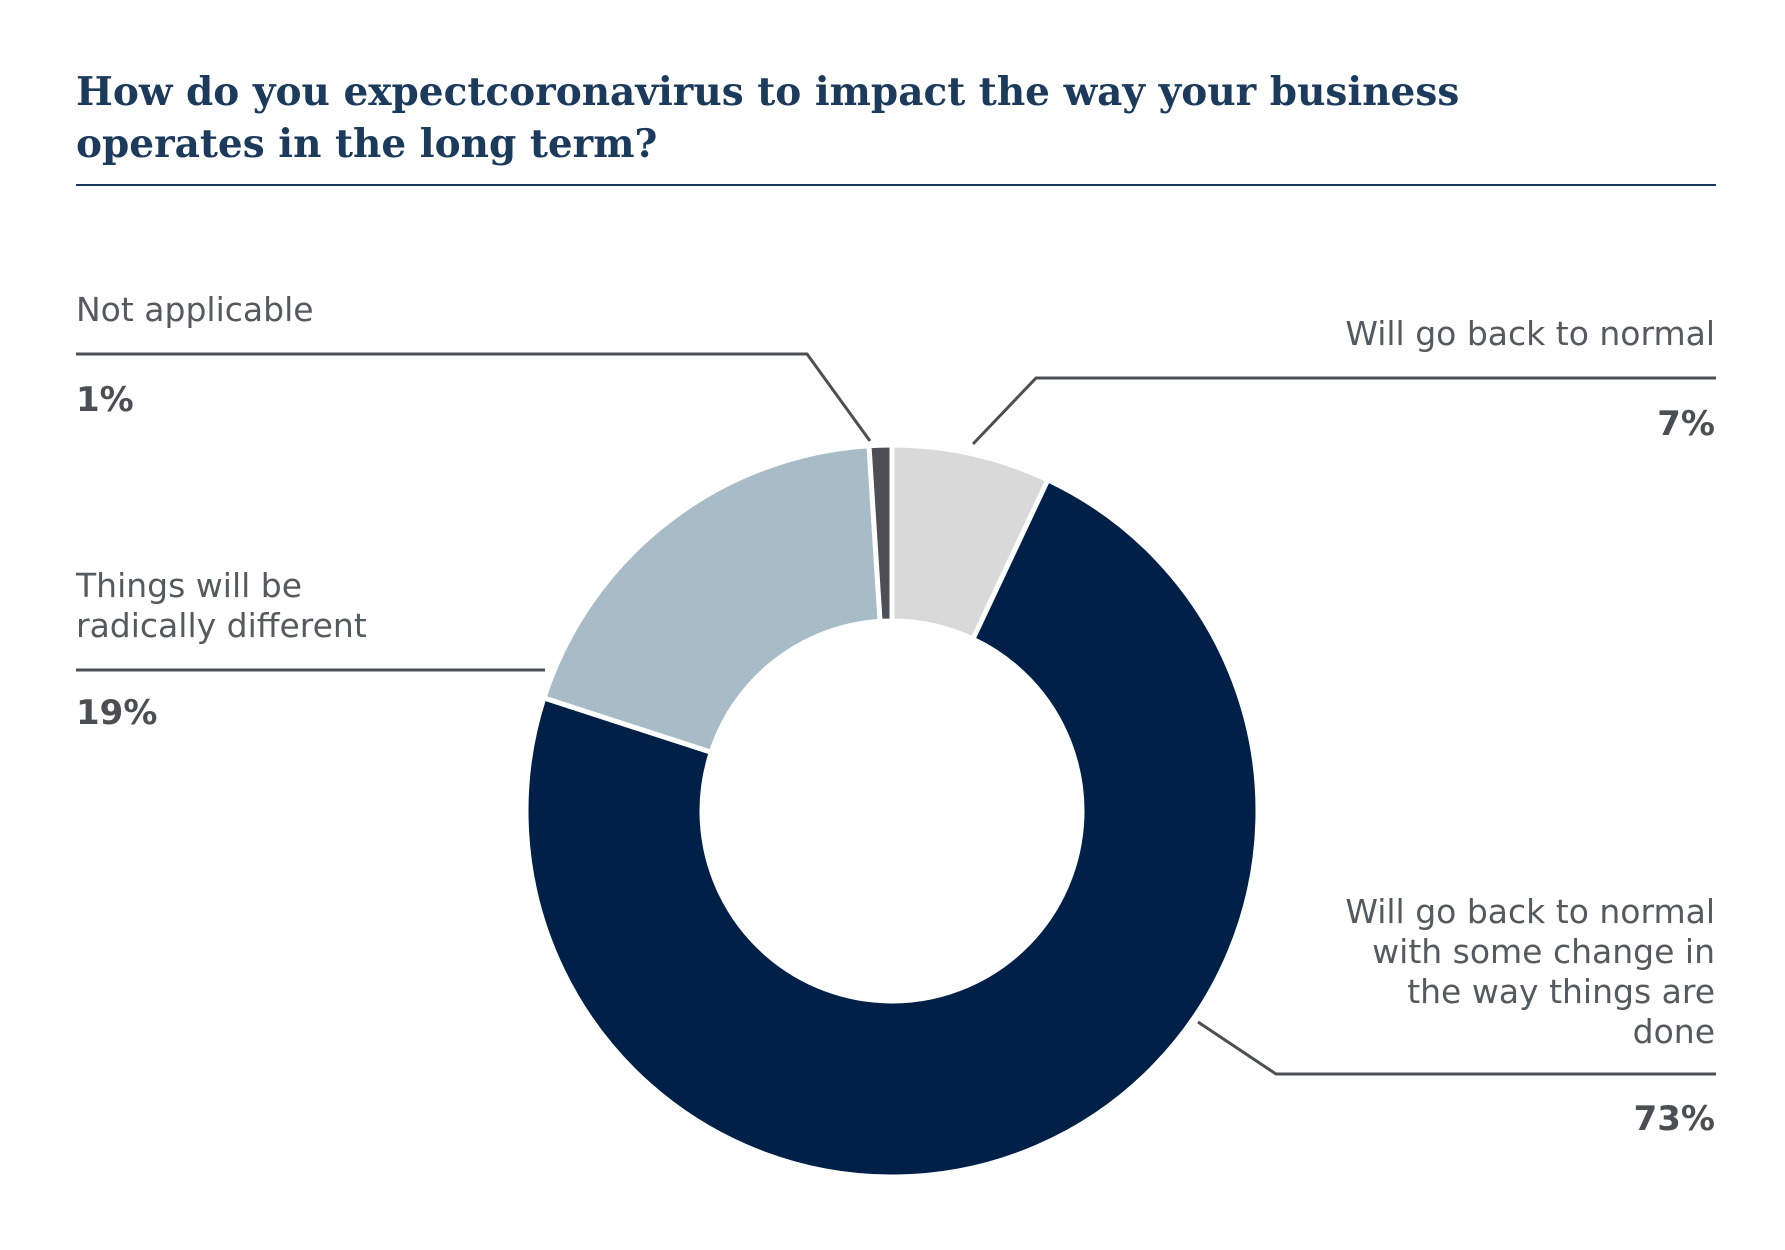 The image size is (1785, 1250). Describe the element at coordinates (1686, 424) in the screenshot. I see `value-will-go-back-to-normal: 7%` at that location.